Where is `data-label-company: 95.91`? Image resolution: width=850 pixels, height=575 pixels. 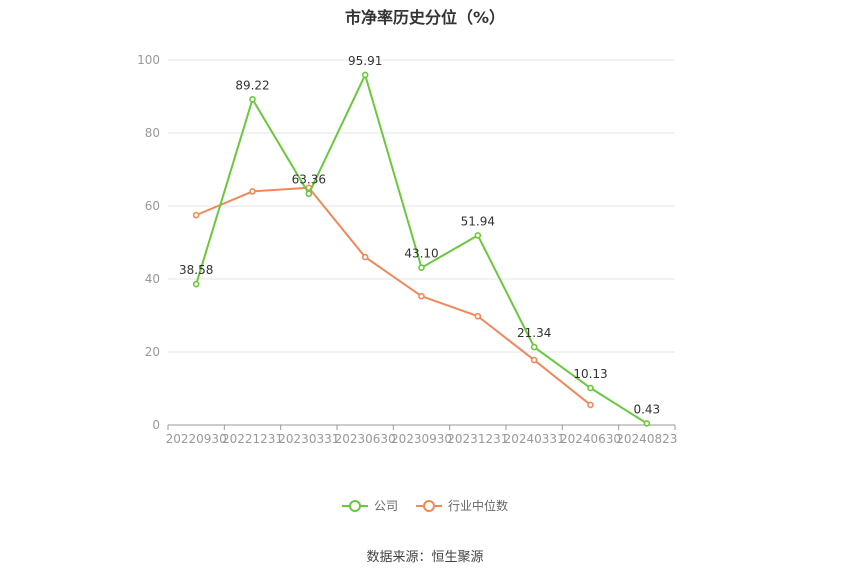
data-label-company: 95.91 is located at coordinates (365, 61).